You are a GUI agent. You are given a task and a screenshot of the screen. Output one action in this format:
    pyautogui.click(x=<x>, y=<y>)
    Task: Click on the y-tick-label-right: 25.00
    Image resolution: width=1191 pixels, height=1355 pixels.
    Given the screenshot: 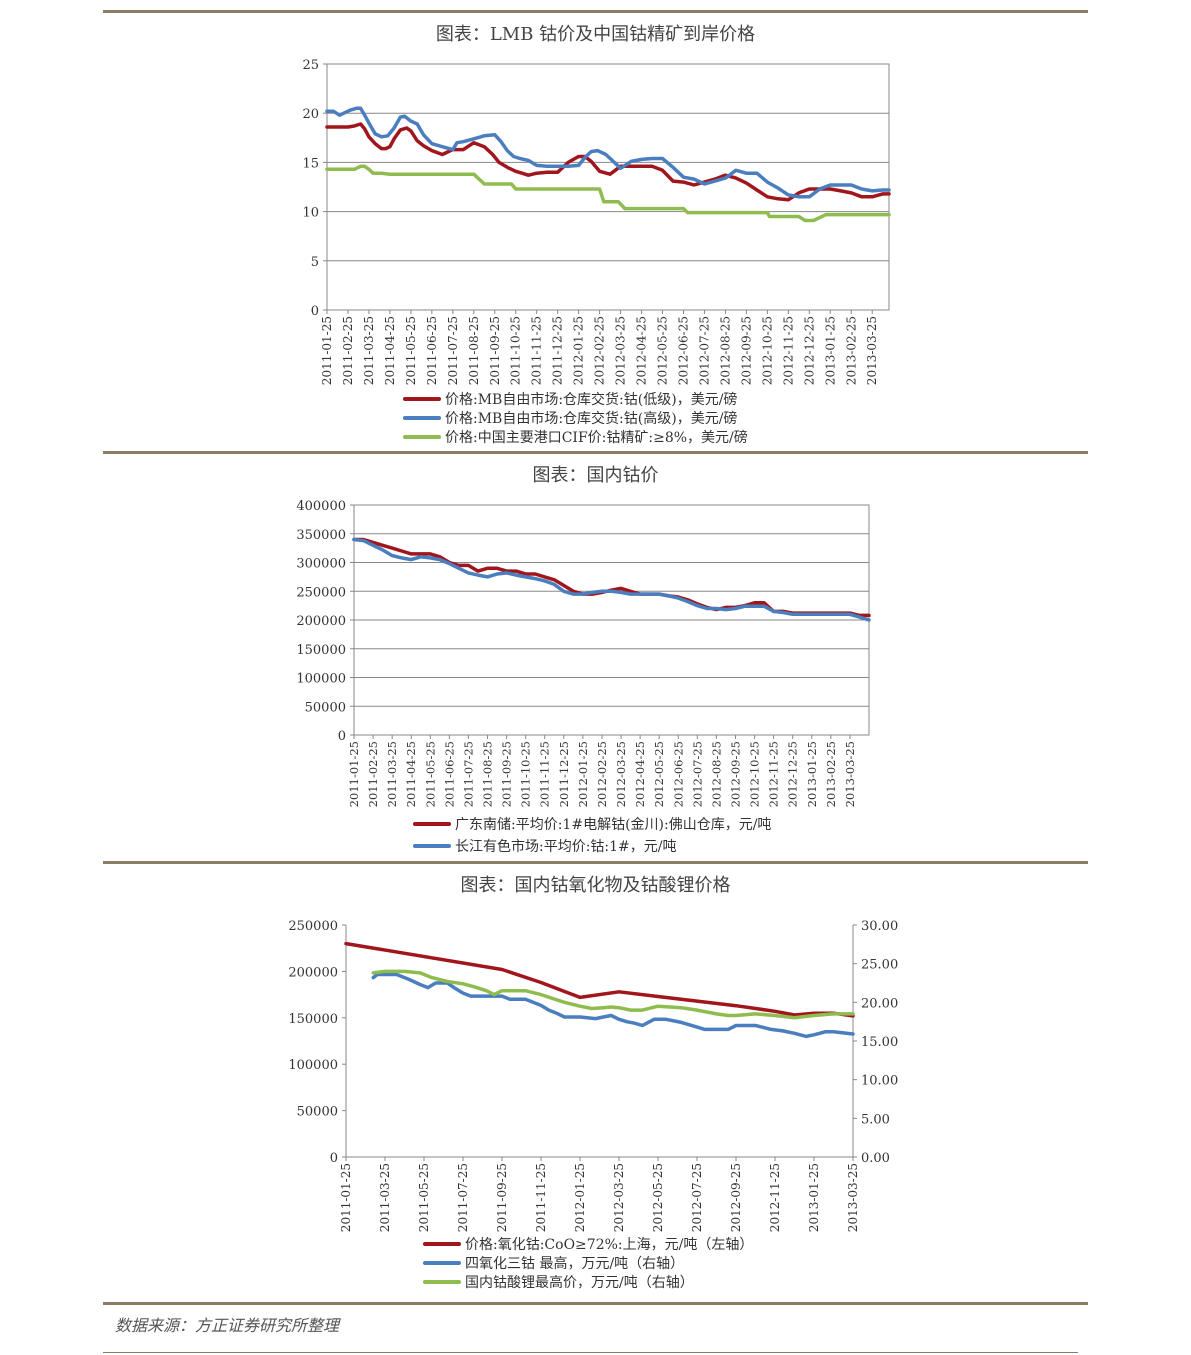 What is the action you would take?
    pyautogui.click(x=879, y=965)
    